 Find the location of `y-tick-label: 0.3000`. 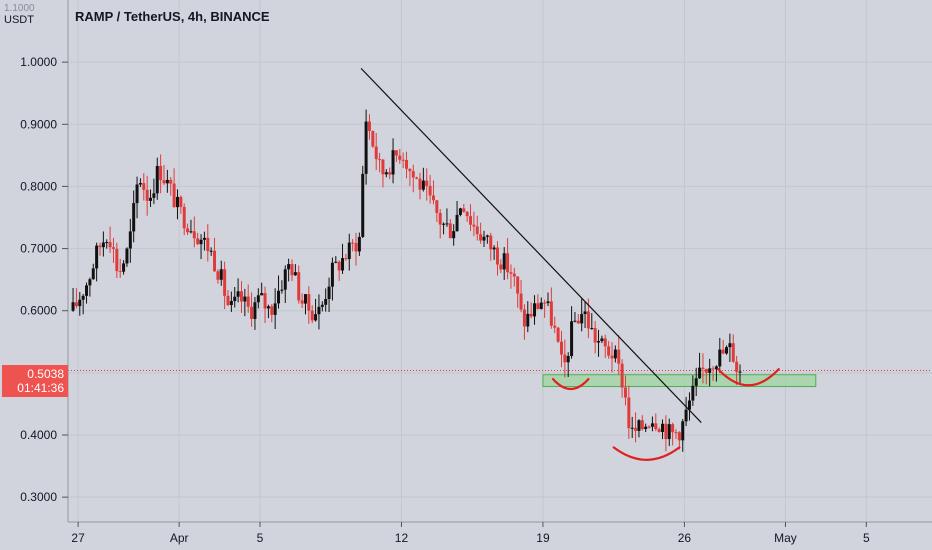

y-tick-label: 0.3000 is located at coordinates (38, 497).